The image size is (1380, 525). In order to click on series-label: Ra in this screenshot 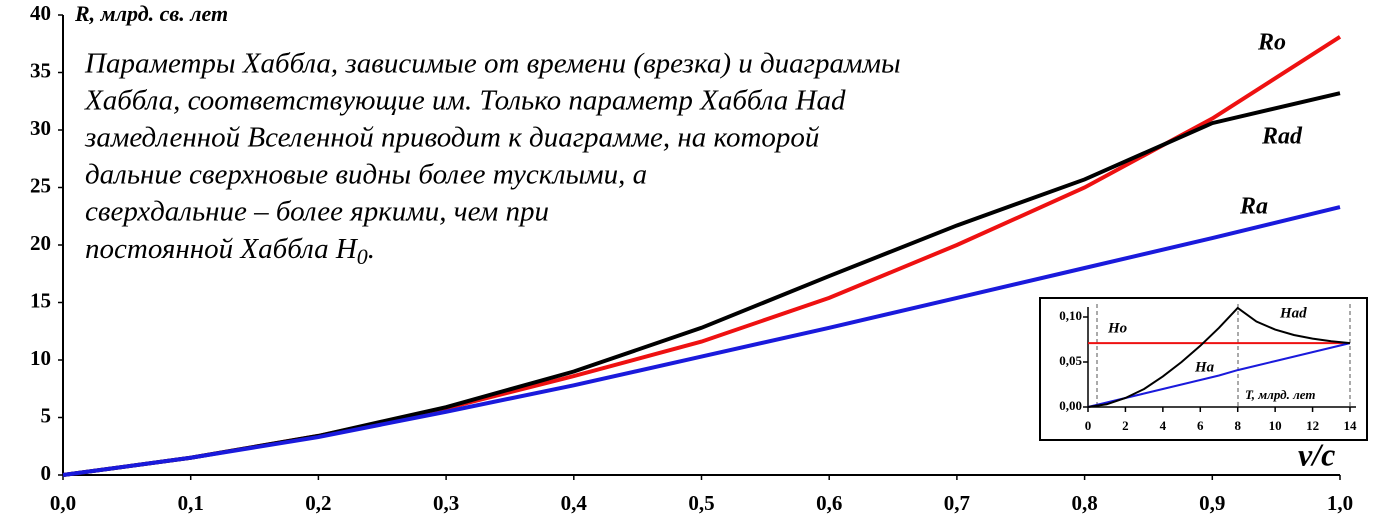, I will do `click(1253, 207)`.